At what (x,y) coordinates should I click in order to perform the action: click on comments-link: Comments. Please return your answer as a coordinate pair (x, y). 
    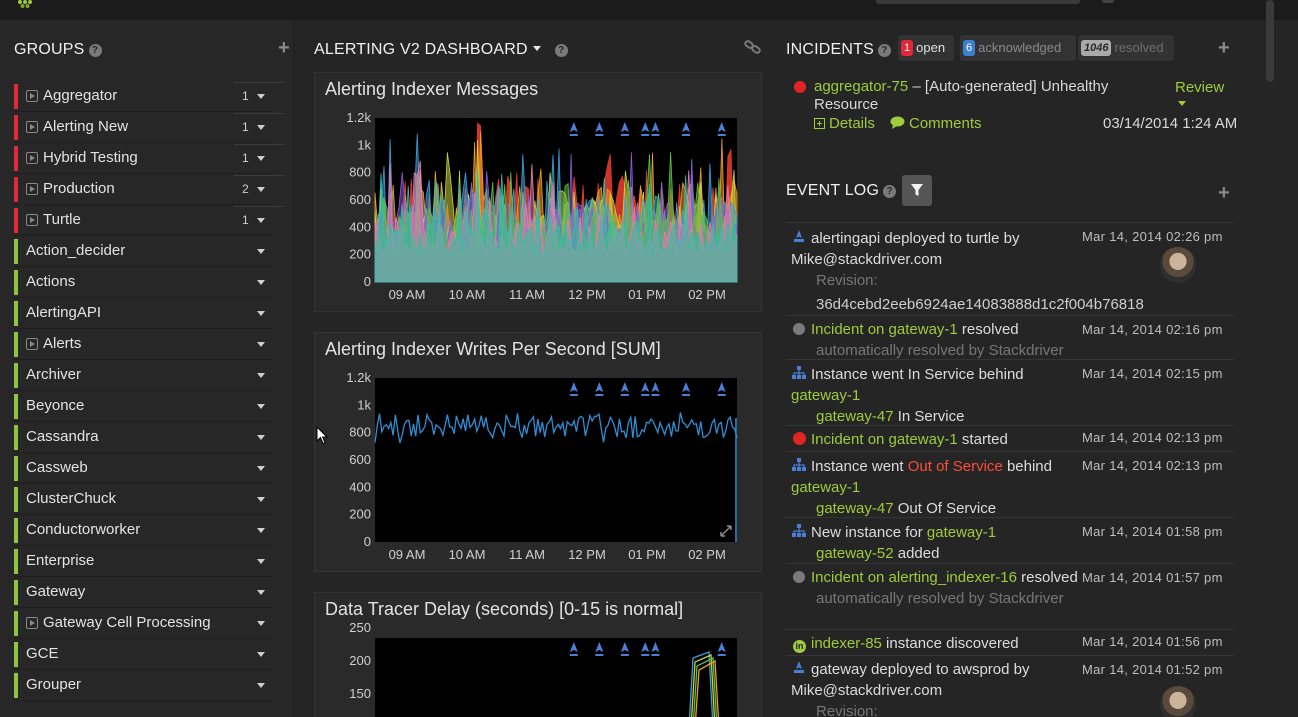
    Looking at the image, I should click on (936, 123).